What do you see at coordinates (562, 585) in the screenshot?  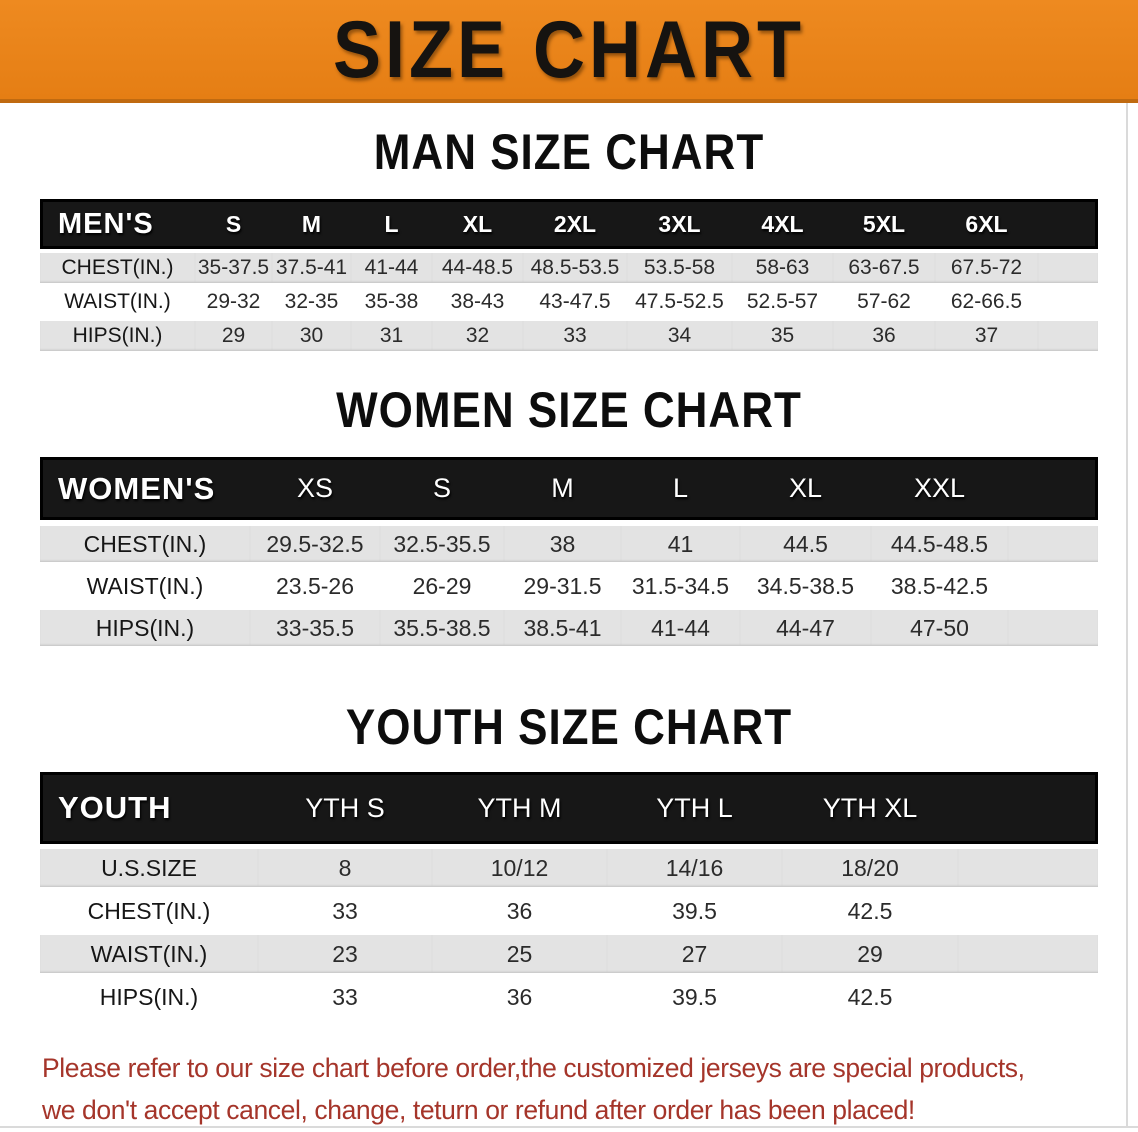 I see `size-value-cell: 29-31.5` at bounding box center [562, 585].